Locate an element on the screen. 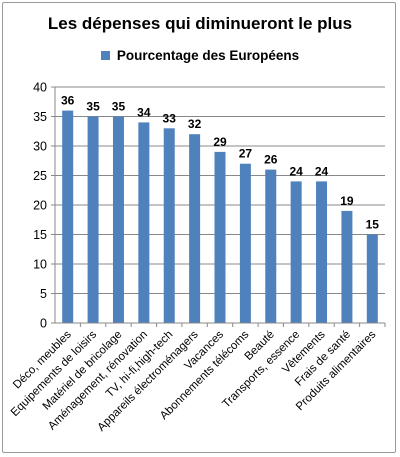  y-tick-label: 20 is located at coordinates (40, 206).